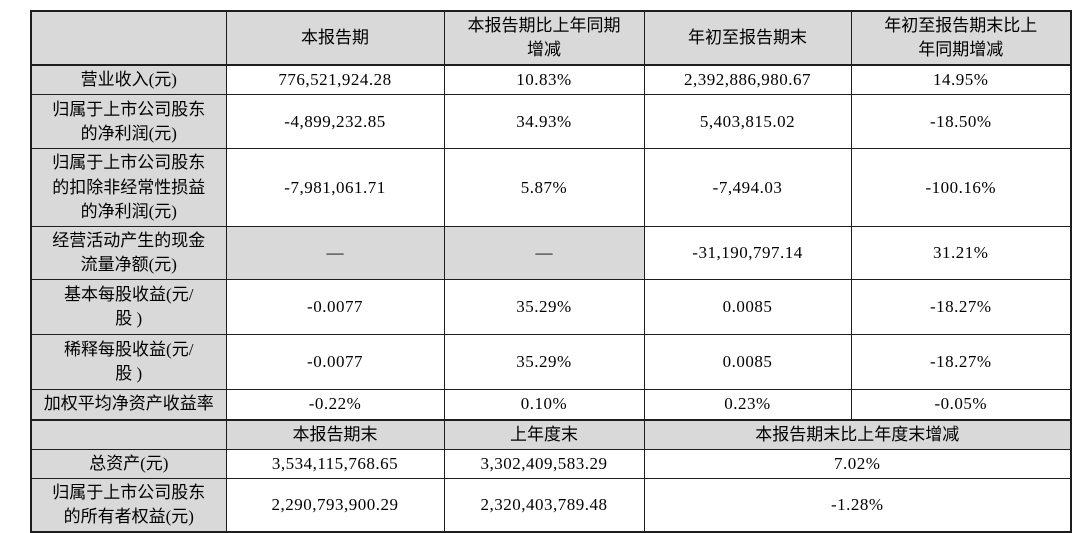 This screenshot has width=1080, height=533. I want to click on cell-period-change: 0.10%, so click(544, 404).